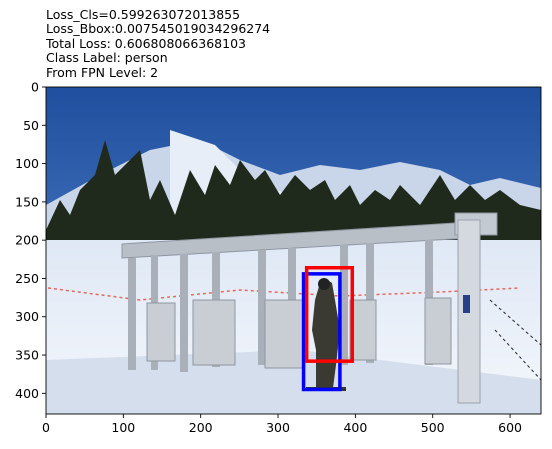 This screenshot has height=449, width=552. Describe the element at coordinates (107, 58) in the screenshot. I see `title-class-label: Class Label: person` at that location.